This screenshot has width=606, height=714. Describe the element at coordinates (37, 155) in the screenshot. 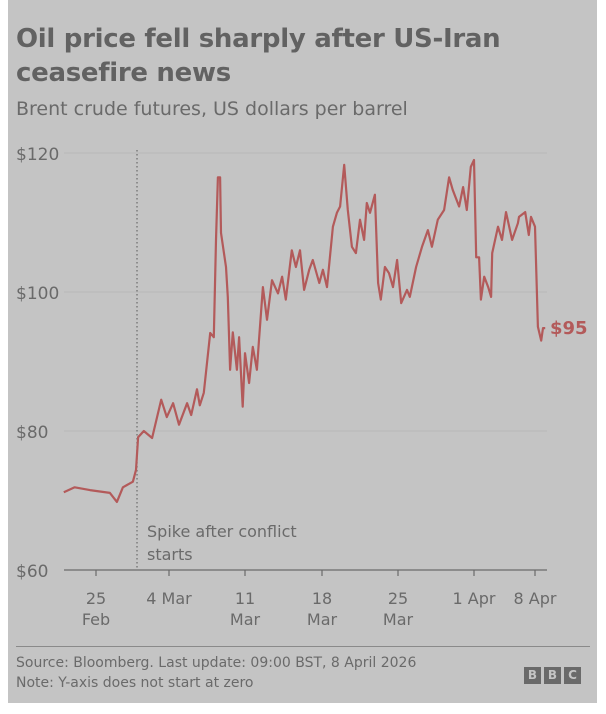

I see `y-tick-label: $120` at that location.